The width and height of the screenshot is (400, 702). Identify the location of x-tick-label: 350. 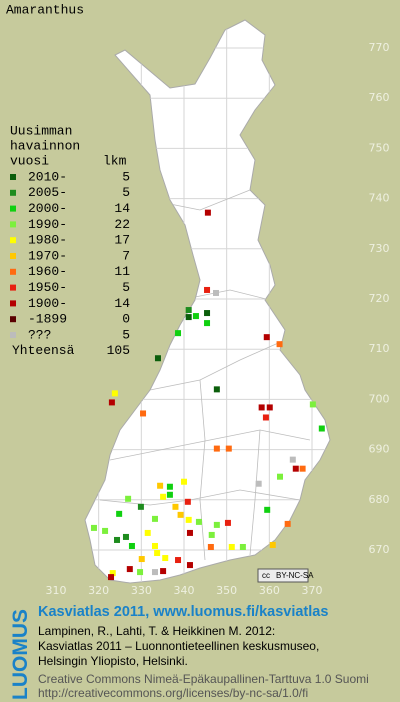
(226, 590).